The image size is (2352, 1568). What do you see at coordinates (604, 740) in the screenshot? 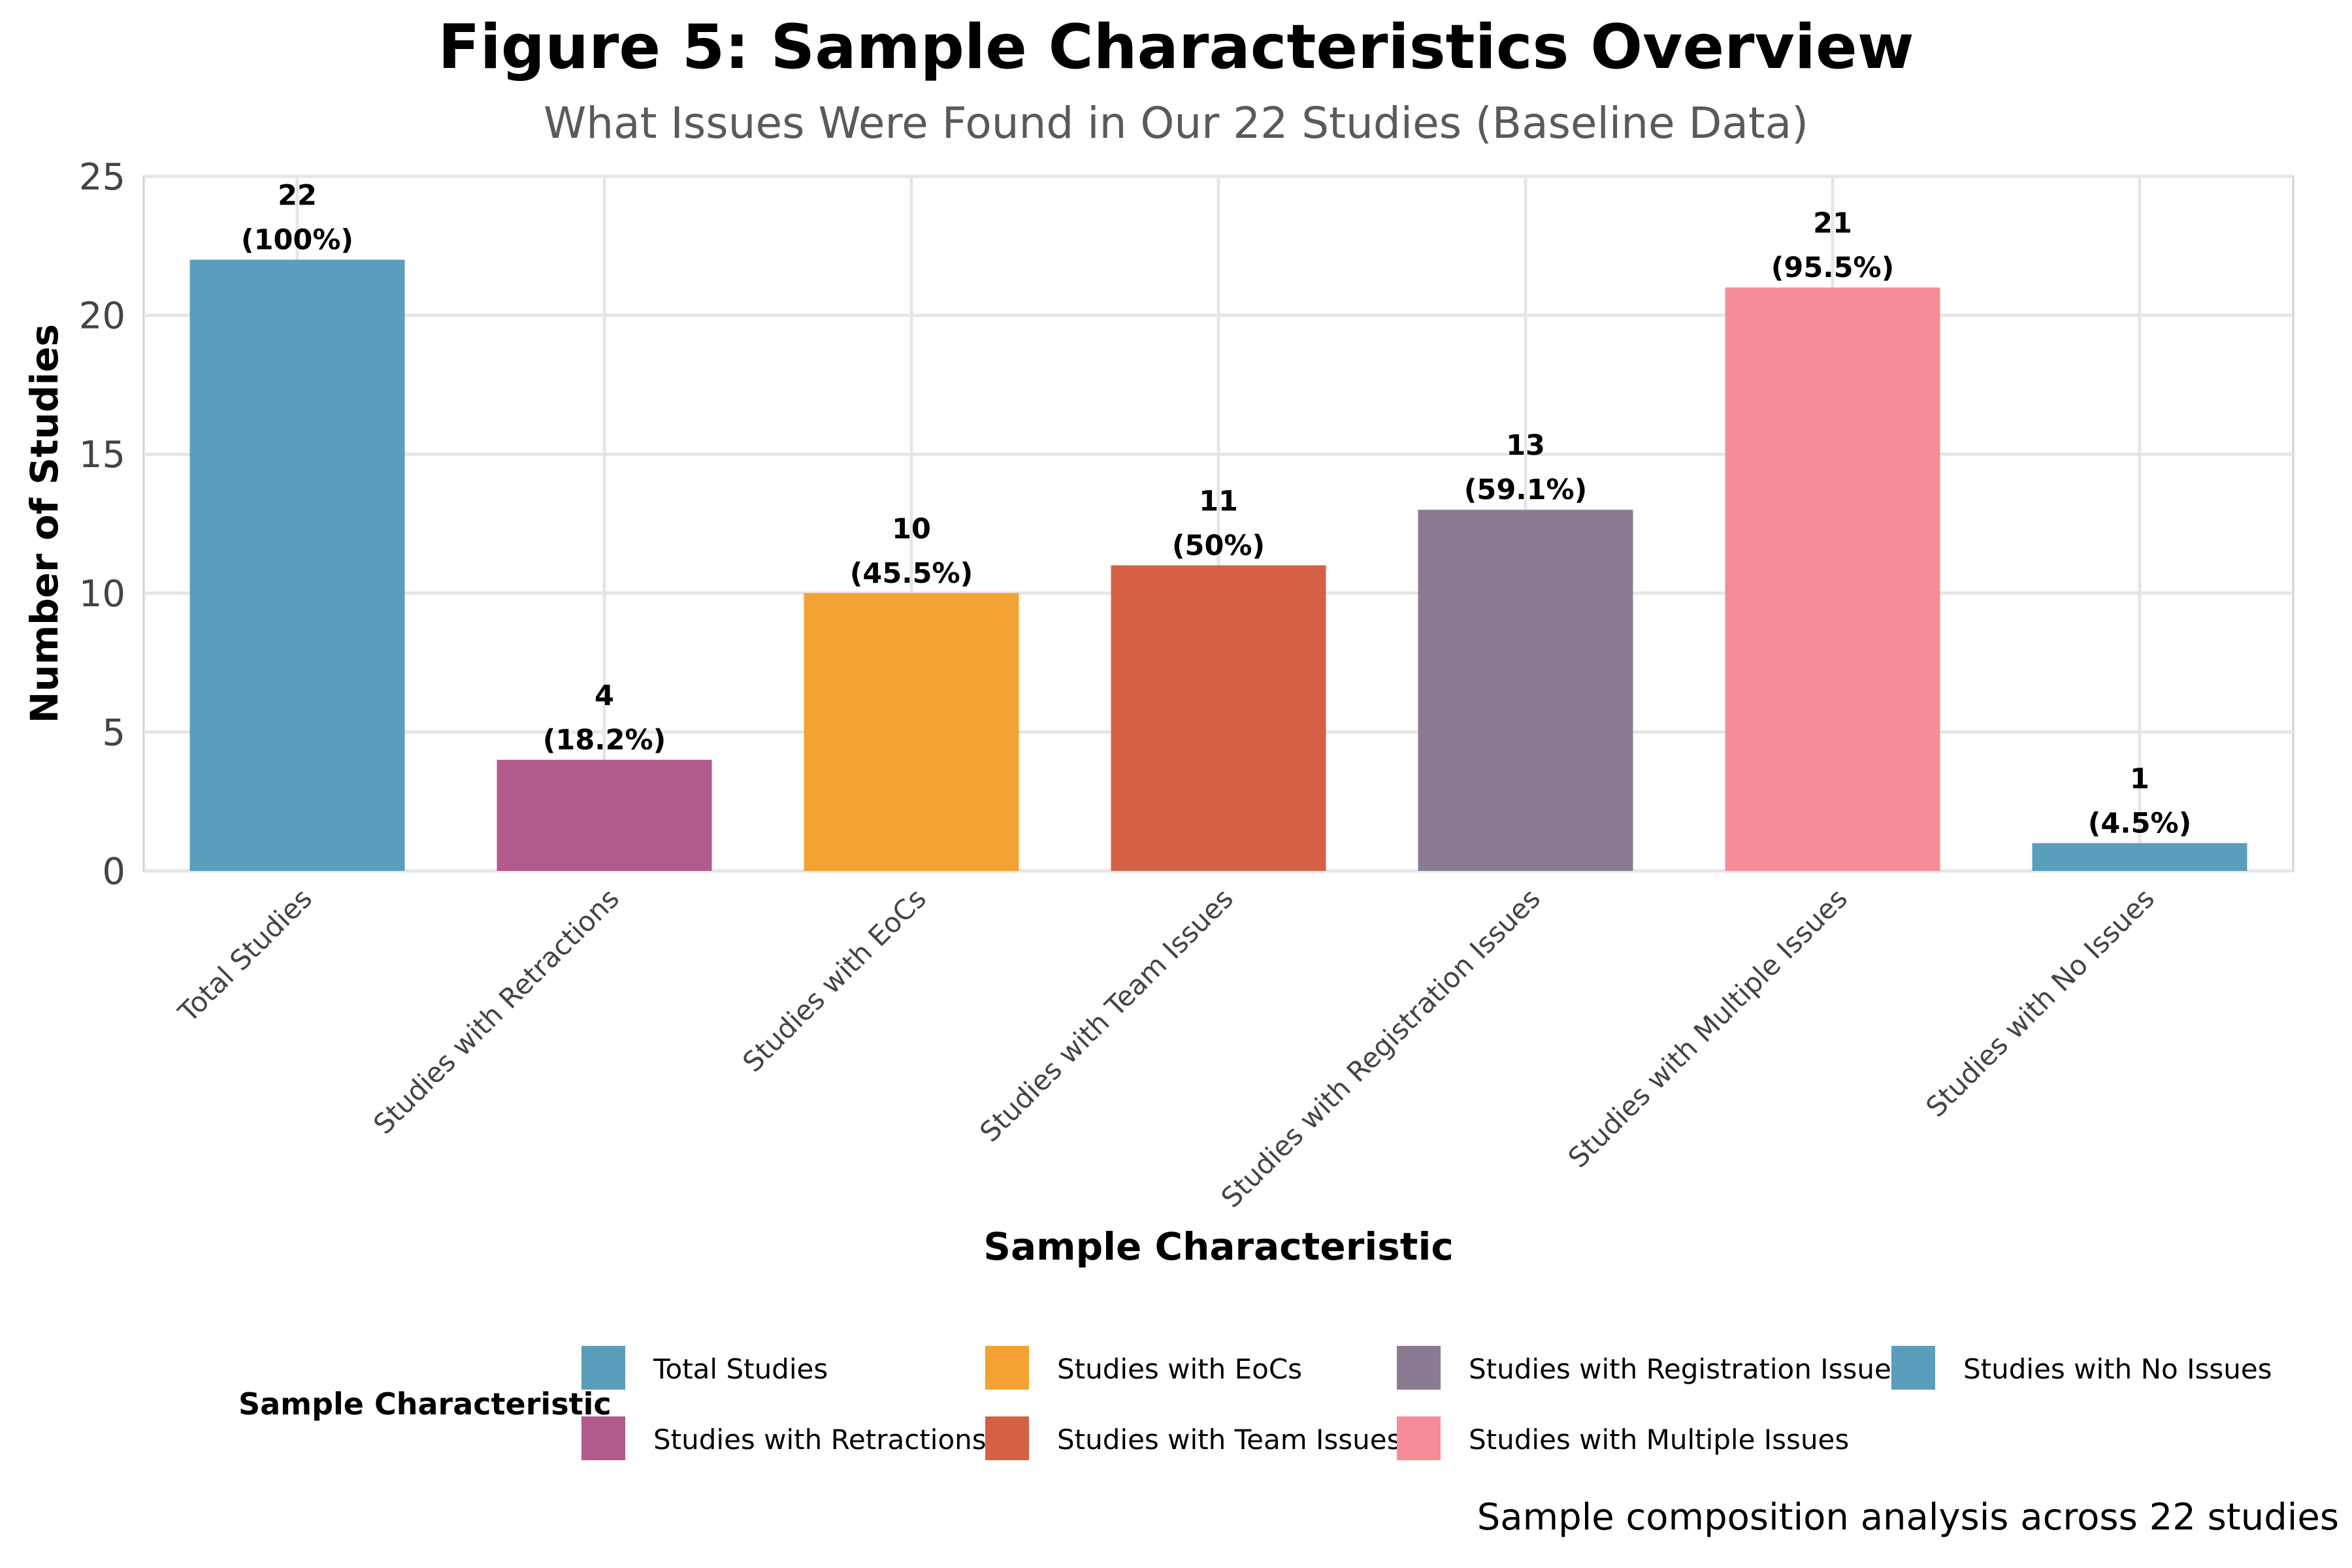
I see `bar-percent-label: (18.2%)` at bounding box center [604, 740].